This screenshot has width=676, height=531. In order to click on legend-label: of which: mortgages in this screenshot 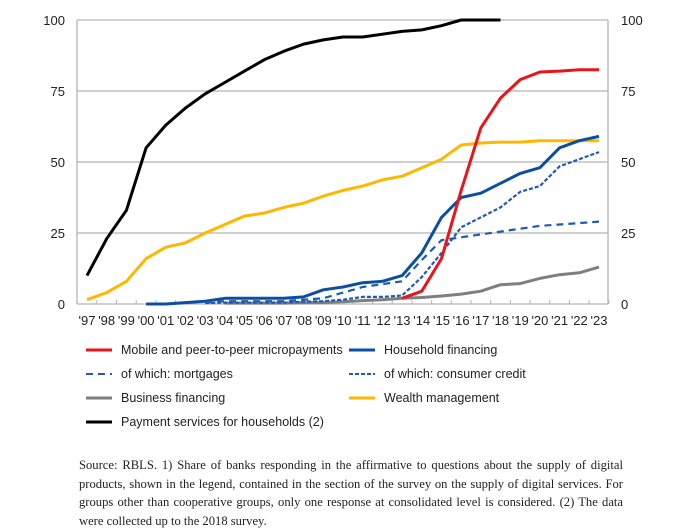, I will do `click(177, 374)`.